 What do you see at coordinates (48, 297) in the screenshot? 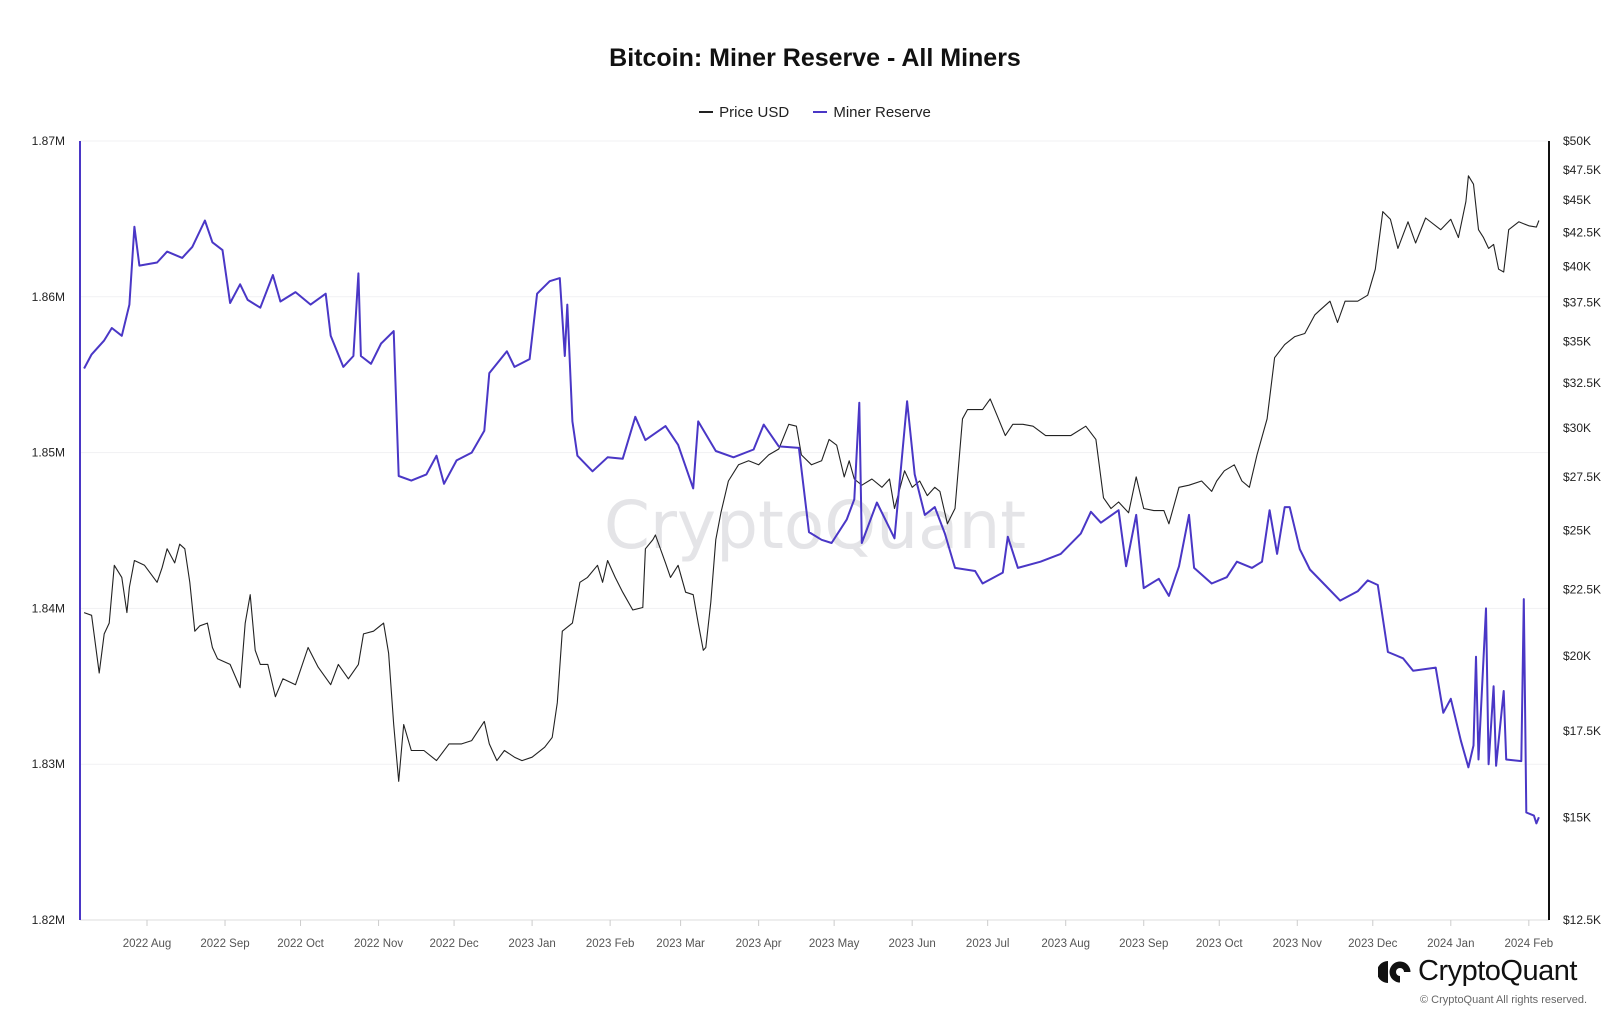
I see `y-left-tick-label: 1.86M` at bounding box center [48, 297].